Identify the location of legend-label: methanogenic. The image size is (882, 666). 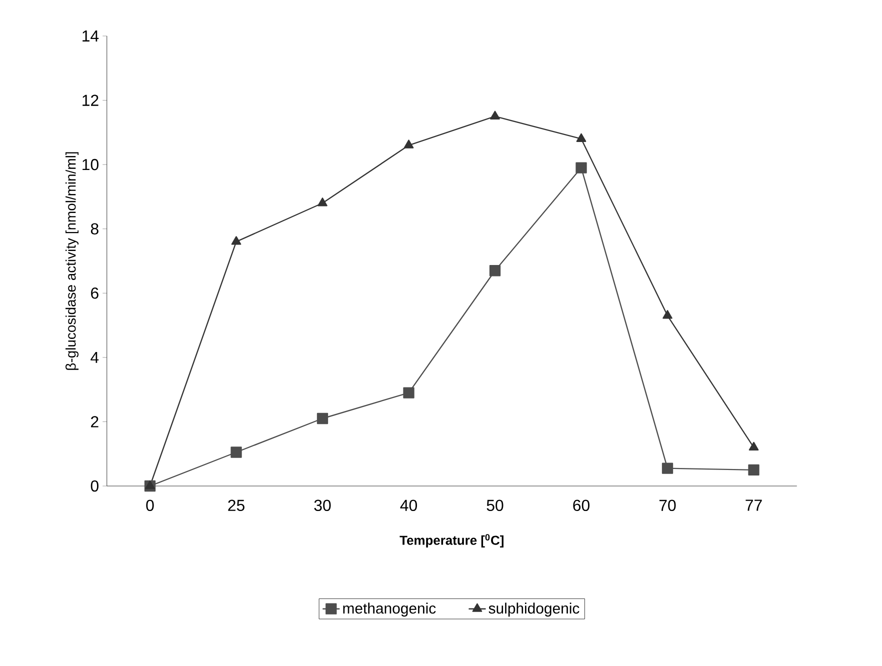
(389, 609).